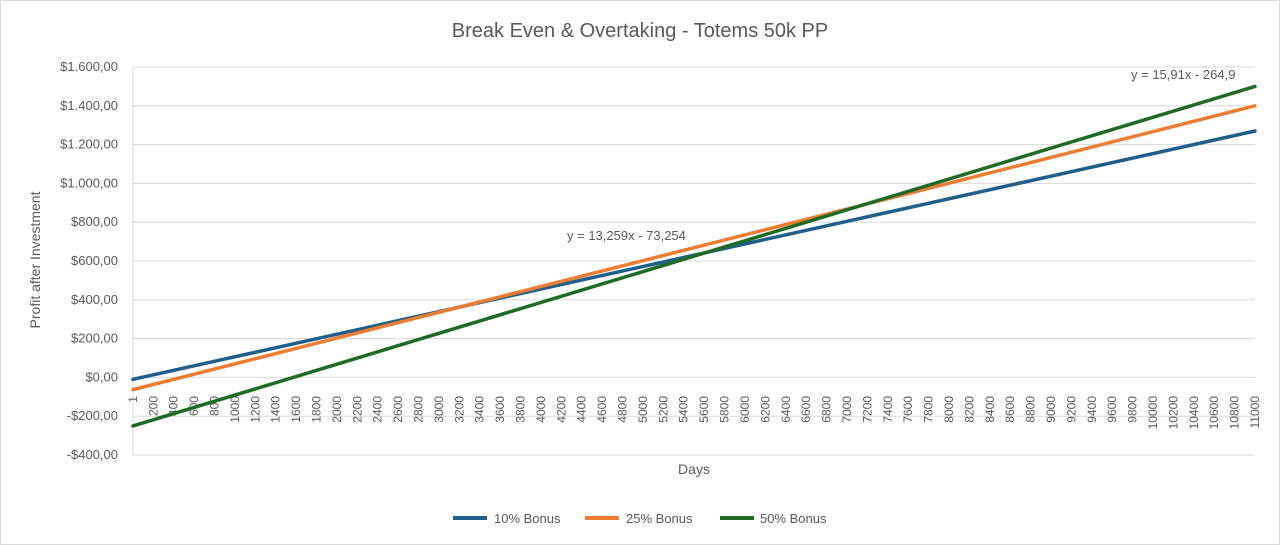 The height and width of the screenshot is (545, 1280). I want to click on x-tick-label: 11000, so click(1255, 412).